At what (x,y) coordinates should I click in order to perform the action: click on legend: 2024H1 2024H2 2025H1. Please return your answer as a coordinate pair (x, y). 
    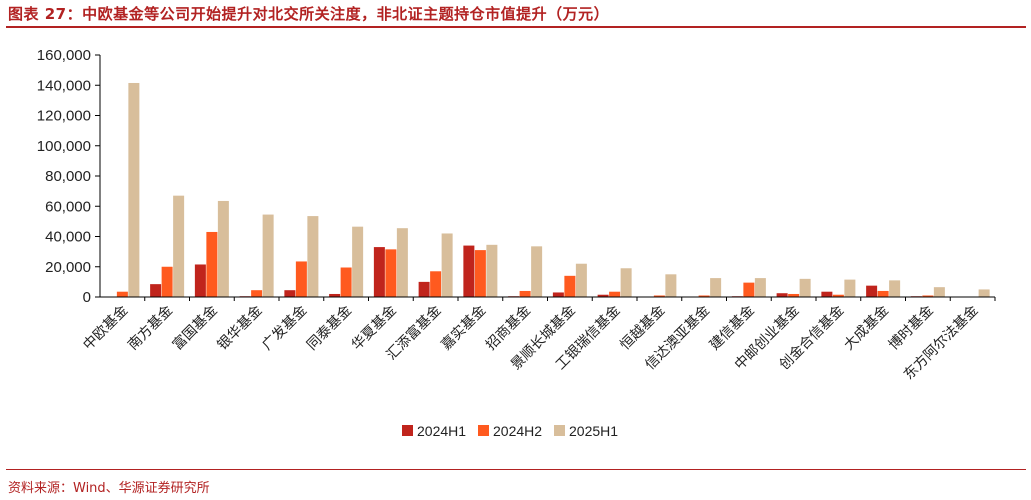
    Looking at the image, I should click on (510, 431).